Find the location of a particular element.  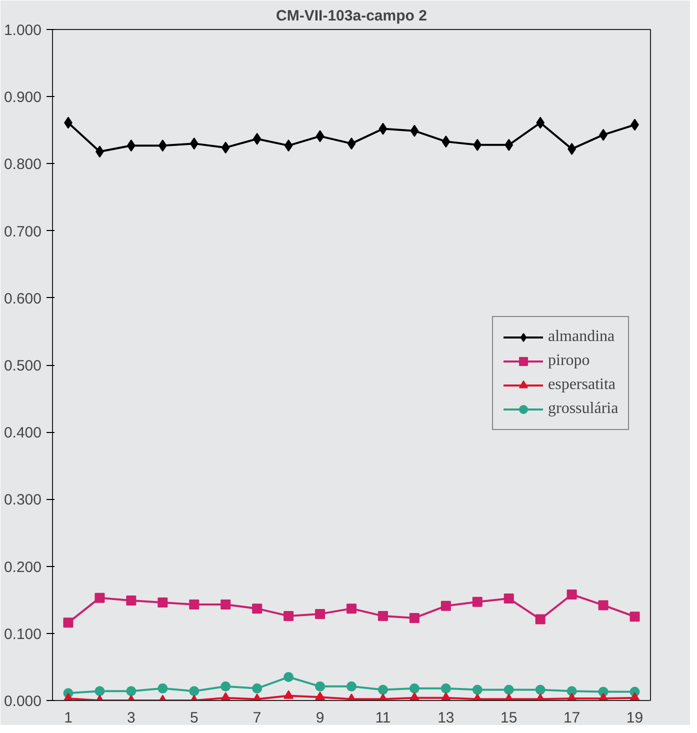

x-tick-label: 19 is located at coordinates (635, 718).